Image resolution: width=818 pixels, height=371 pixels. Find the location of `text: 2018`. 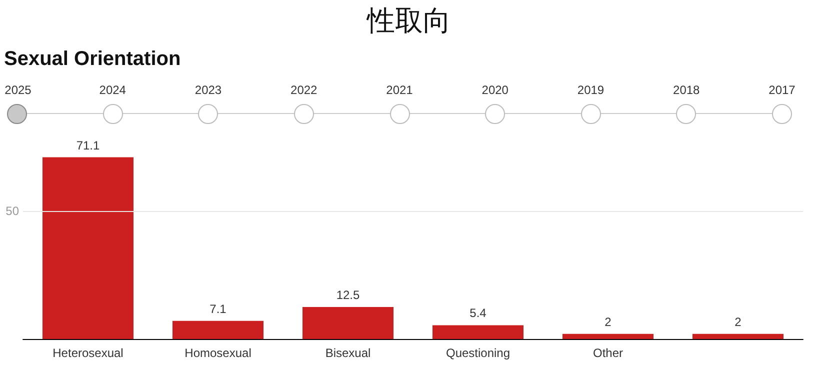

text: 2018 is located at coordinates (686, 90).